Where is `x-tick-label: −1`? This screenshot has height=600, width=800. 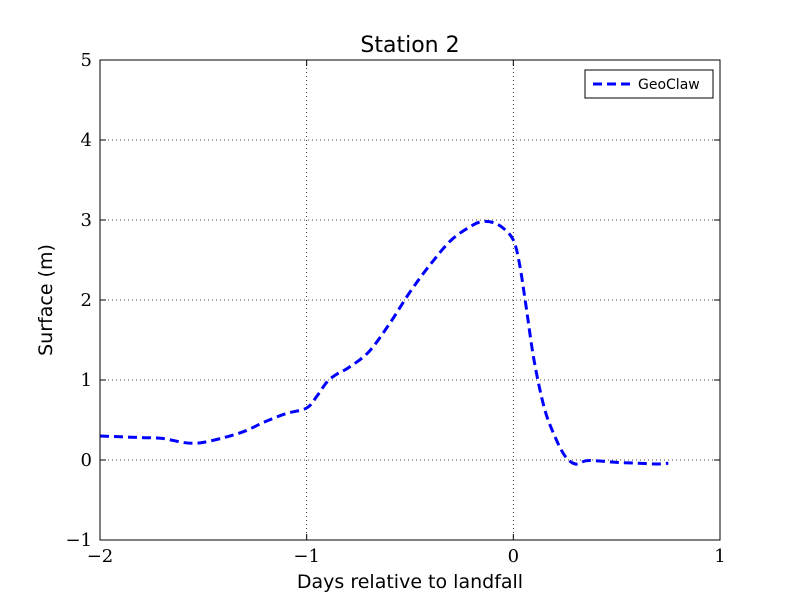
x-tick-label: −1 is located at coordinates (306, 556).